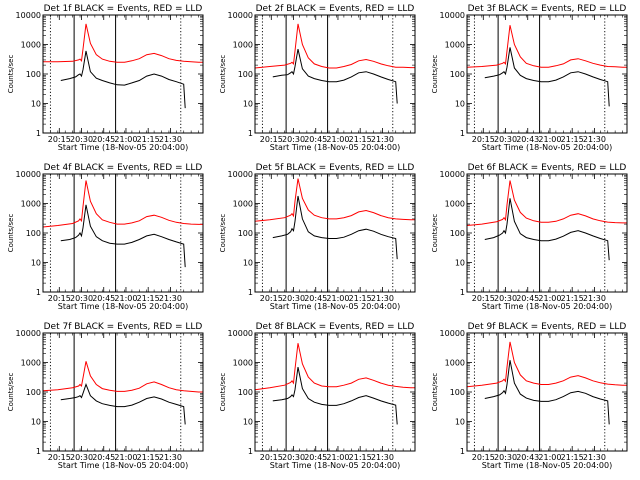  Describe the element at coordinates (335, 168) in the screenshot. I see `panel-title: Det 5f BLACK = Events, RED = LLD` at that location.